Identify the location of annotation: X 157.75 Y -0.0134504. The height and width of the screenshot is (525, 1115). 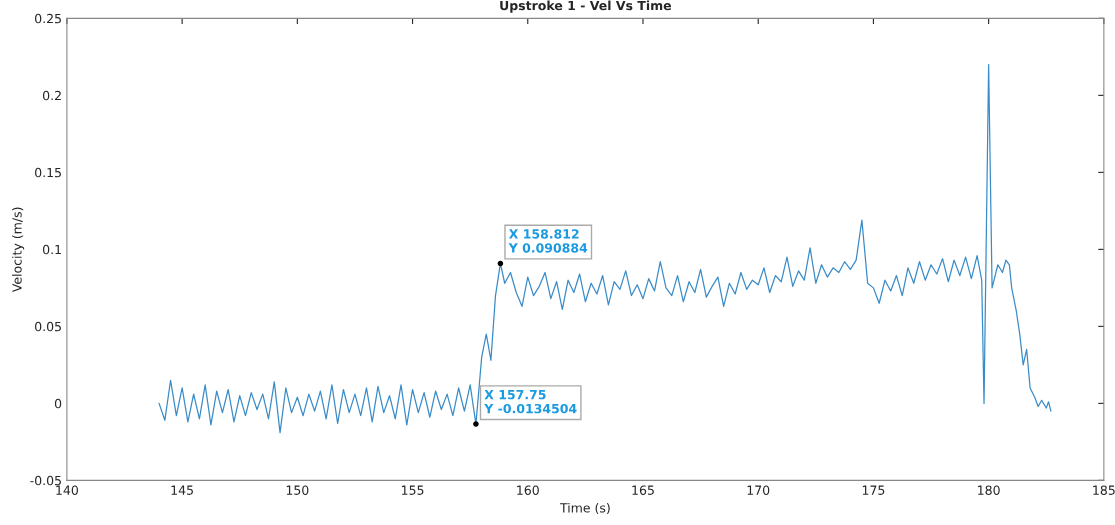
(530, 402).